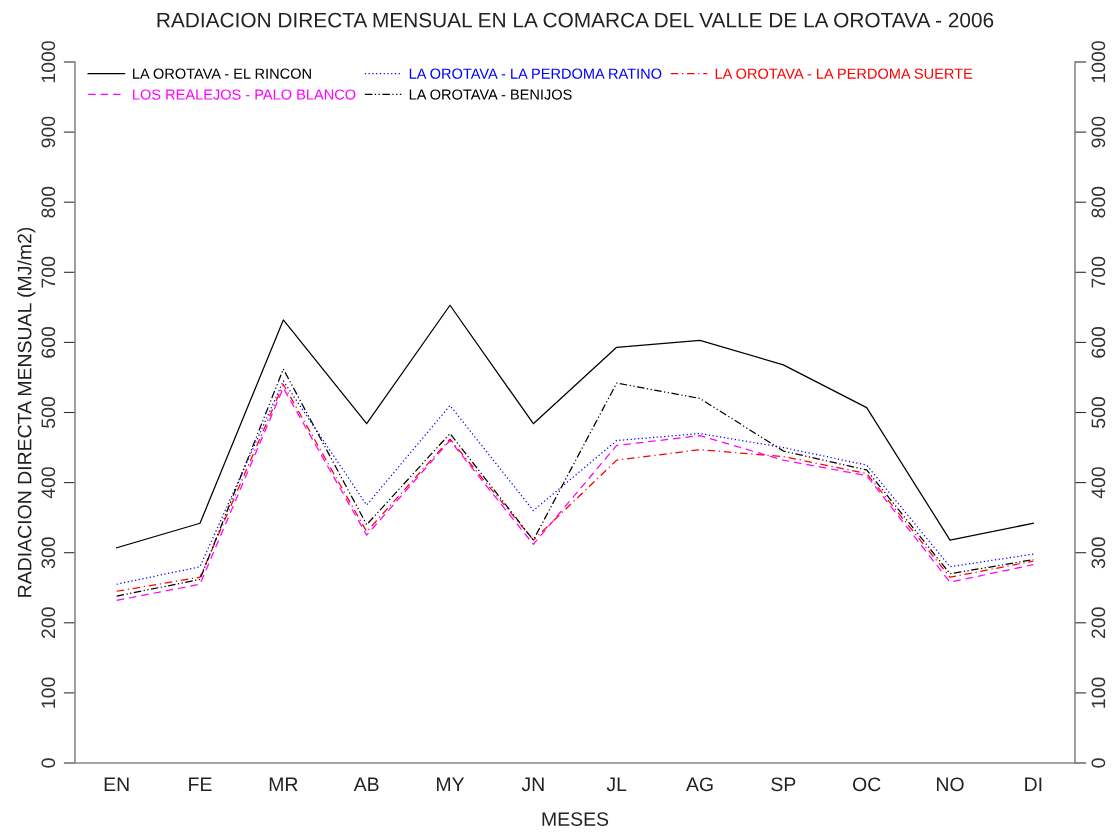 The image size is (1117, 839). I want to click on y2-tick-label: 0, so click(1098, 763).